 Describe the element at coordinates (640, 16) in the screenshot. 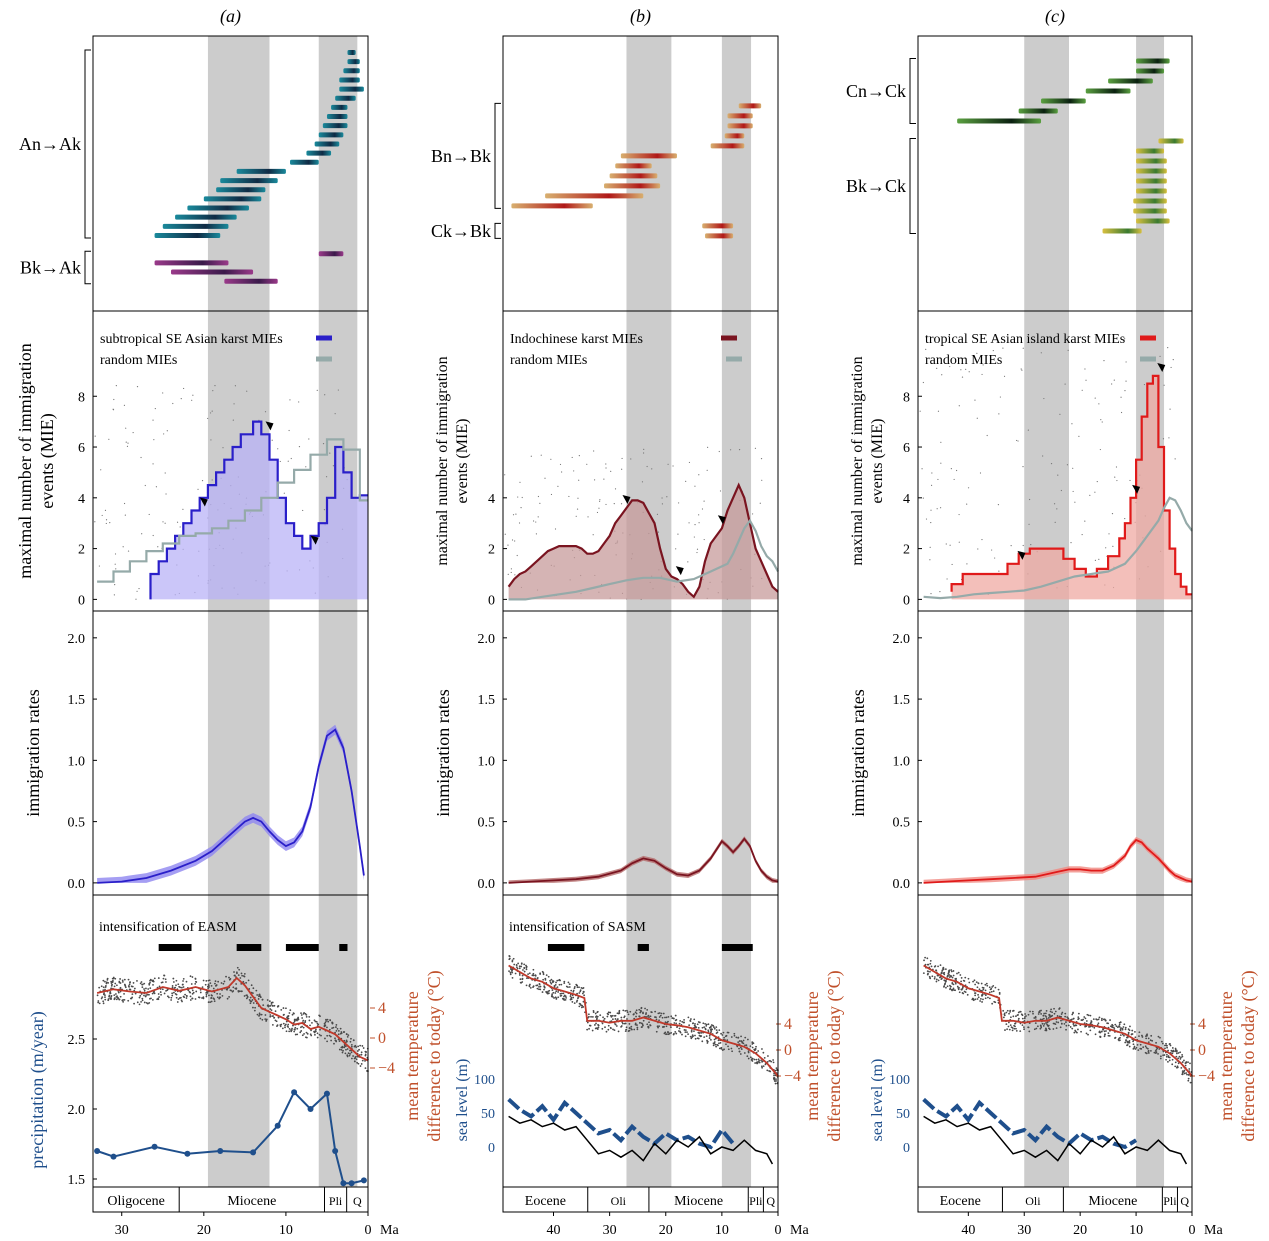

I see `panel-label: (b)` at that location.